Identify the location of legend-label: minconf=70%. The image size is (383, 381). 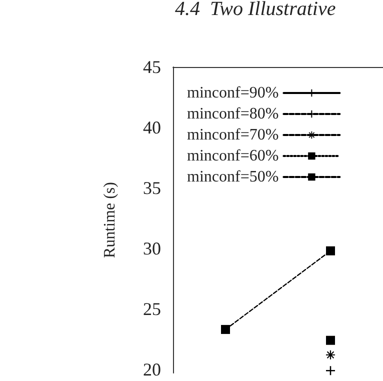
(233, 135).